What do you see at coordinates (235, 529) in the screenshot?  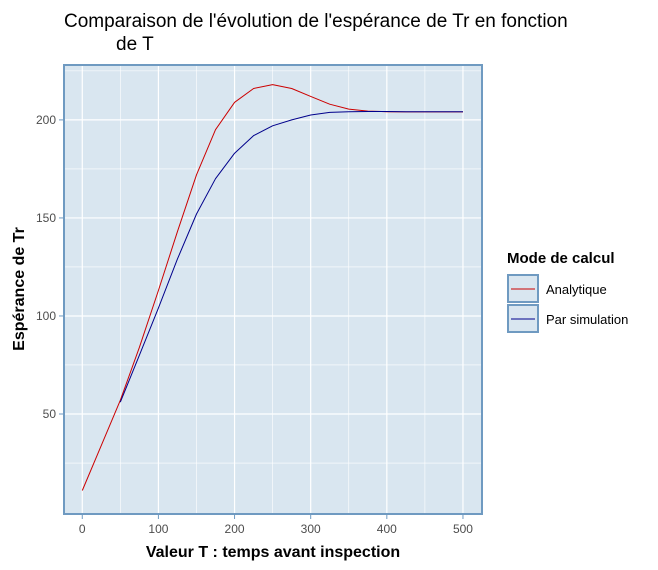 I see `x-tick-label: 200` at bounding box center [235, 529].